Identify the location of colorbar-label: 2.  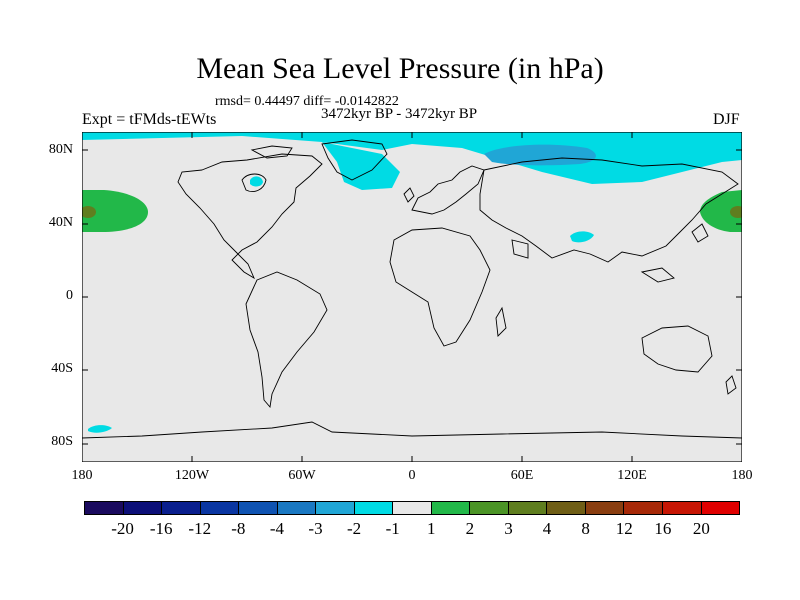
(470, 528).